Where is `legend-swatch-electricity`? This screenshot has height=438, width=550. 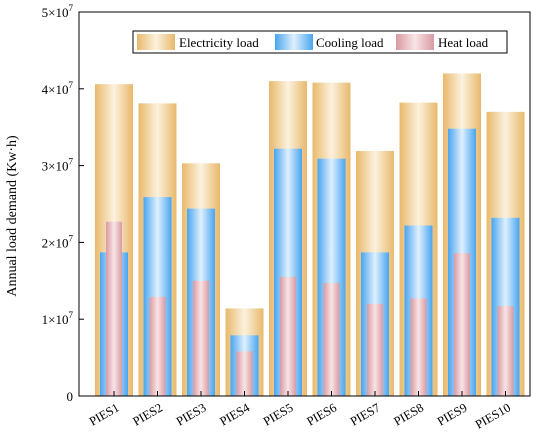
legend-swatch-electricity is located at coordinates (156, 42).